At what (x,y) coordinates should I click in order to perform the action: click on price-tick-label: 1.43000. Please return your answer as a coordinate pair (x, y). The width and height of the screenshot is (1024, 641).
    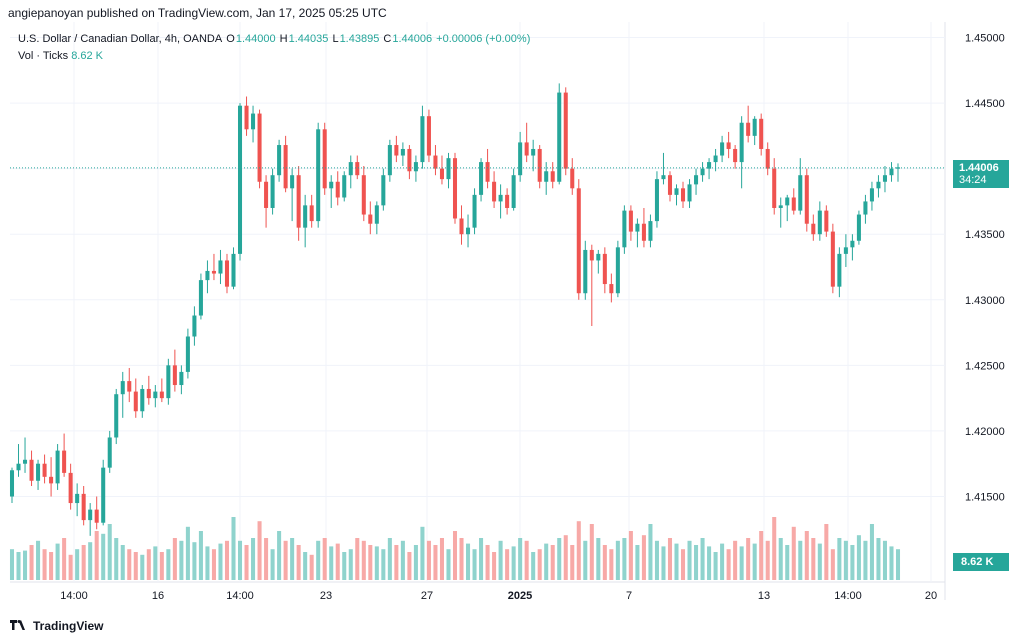
    Looking at the image, I should click on (985, 301).